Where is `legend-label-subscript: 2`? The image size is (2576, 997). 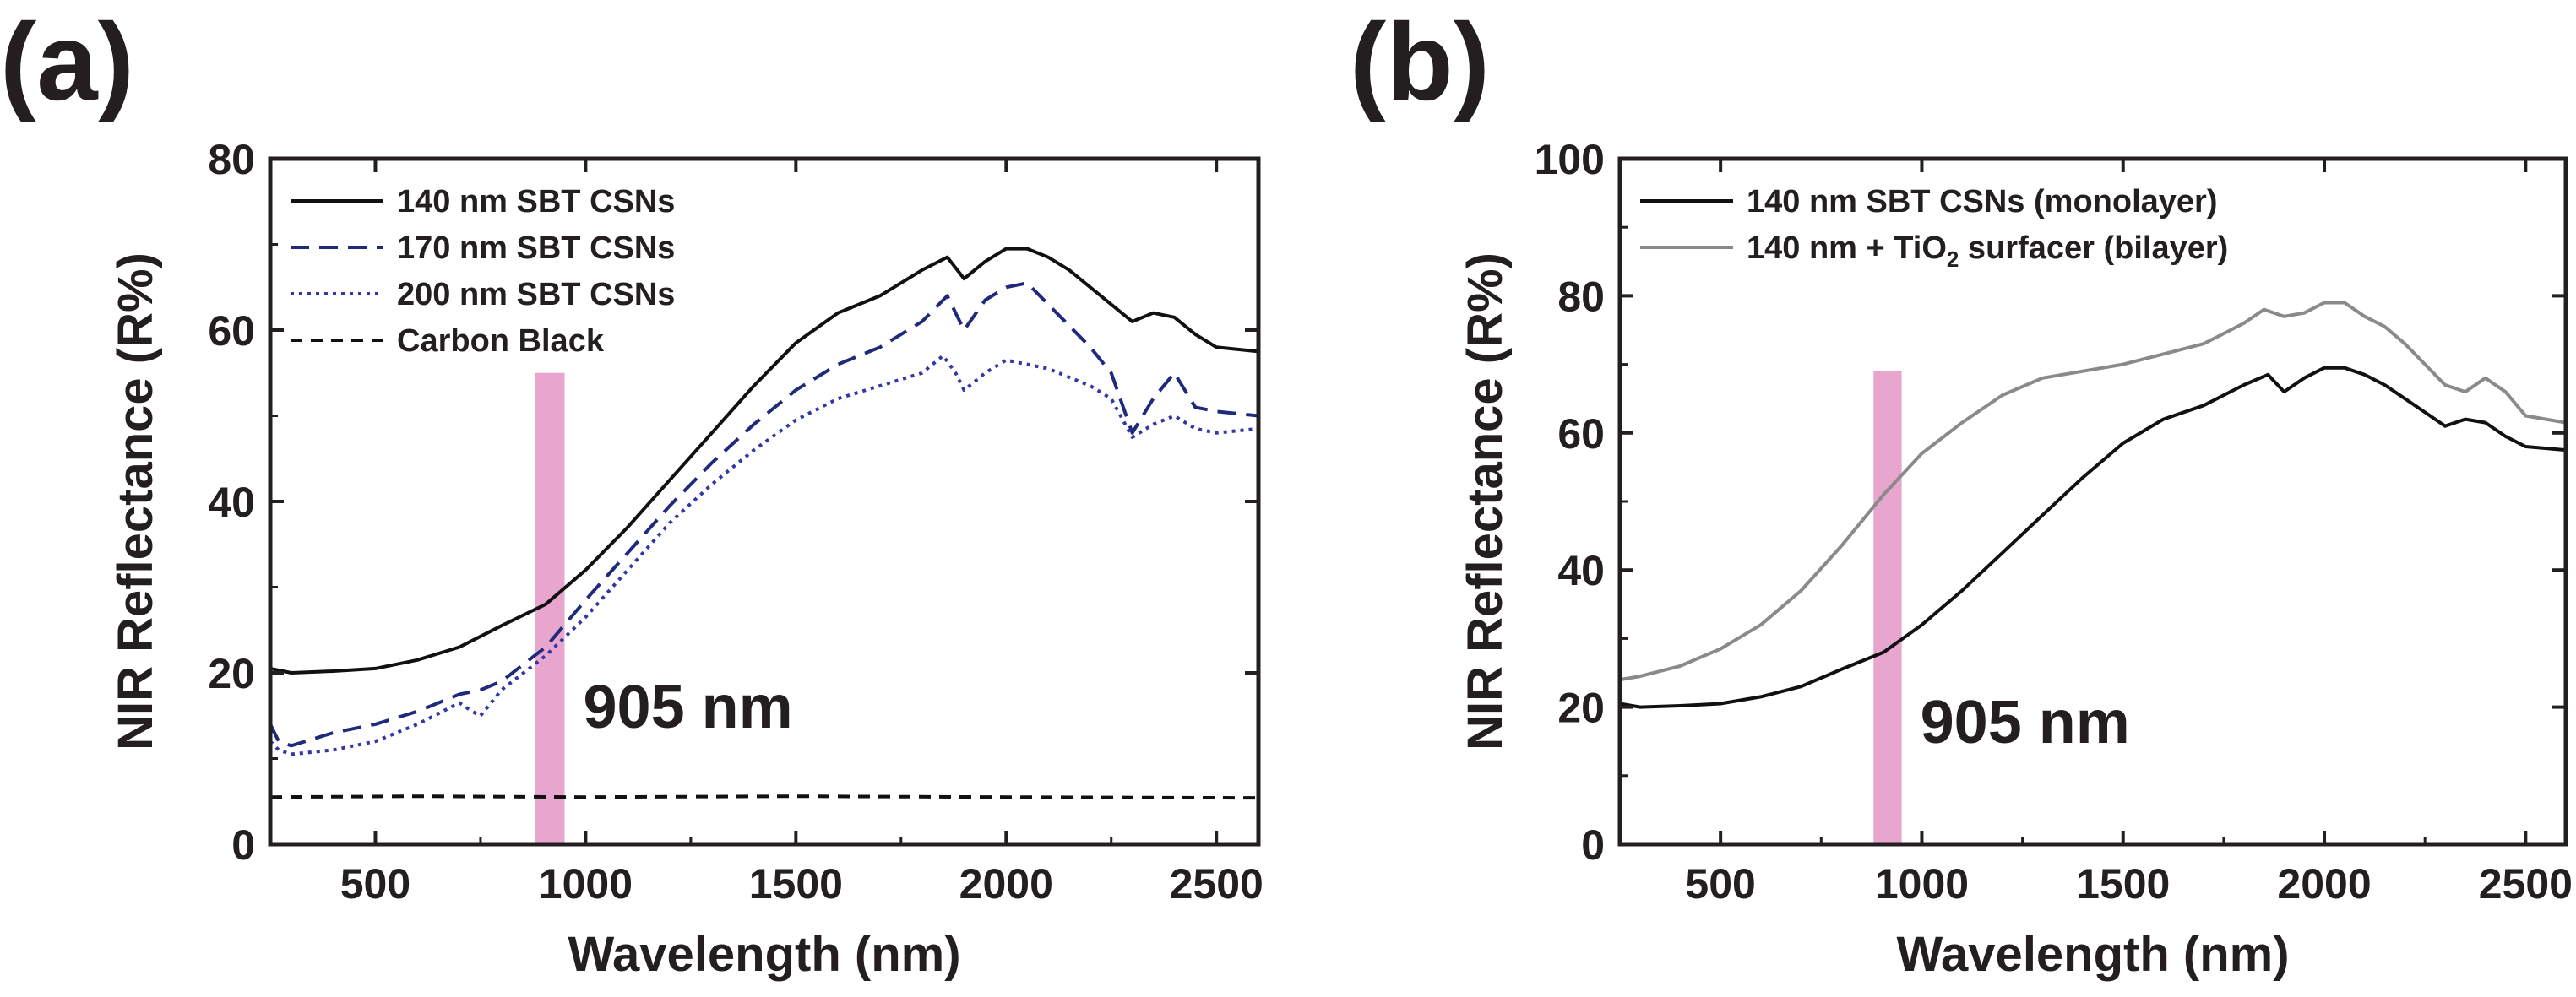
legend-label-subscript: 2 is located at coordinates (1953, 259).